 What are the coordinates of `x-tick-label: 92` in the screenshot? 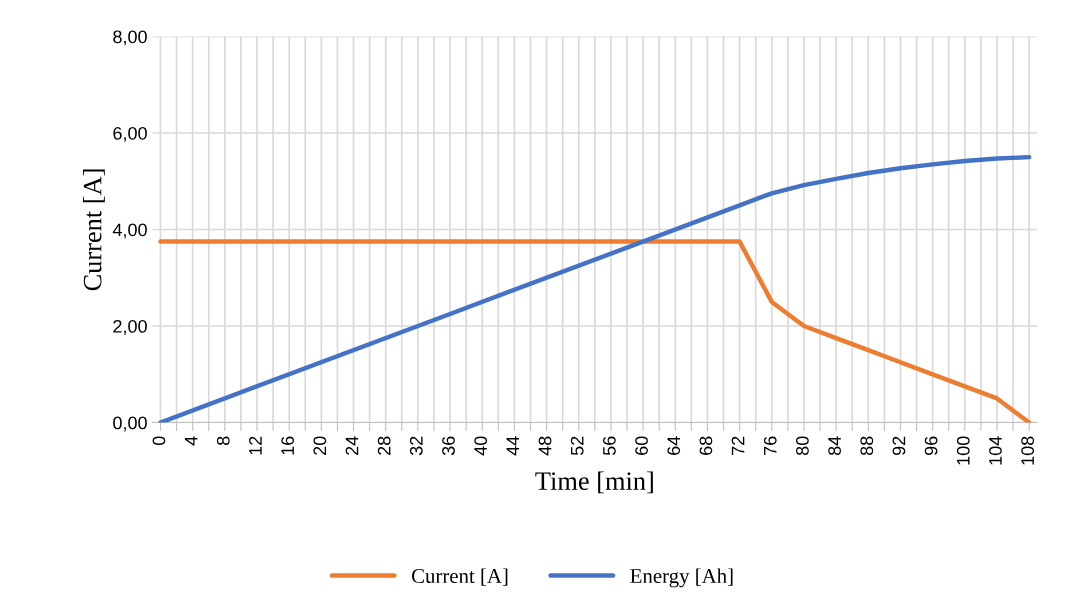 It's located at (899, 445).